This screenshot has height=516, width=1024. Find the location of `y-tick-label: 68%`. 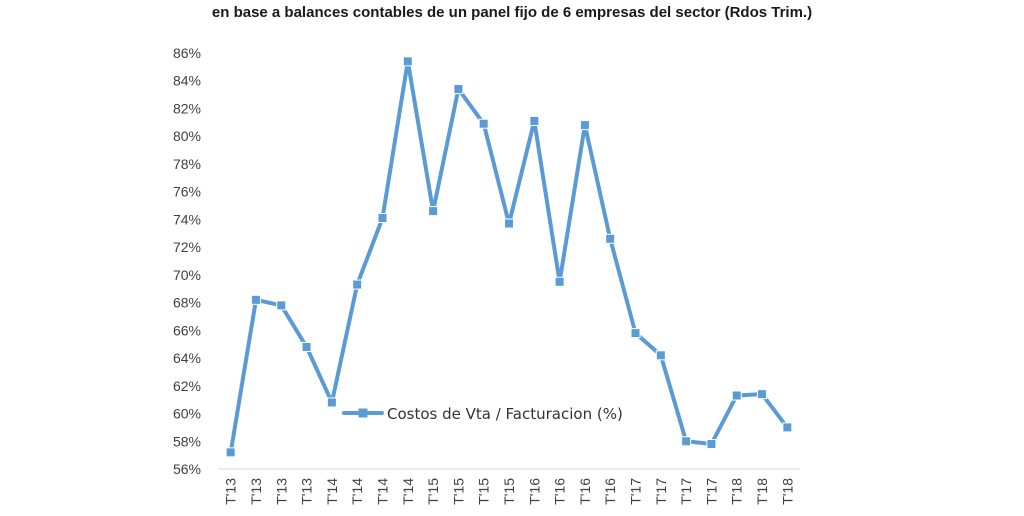

y-tick-label: 68% is located at coordinates (187, 303).